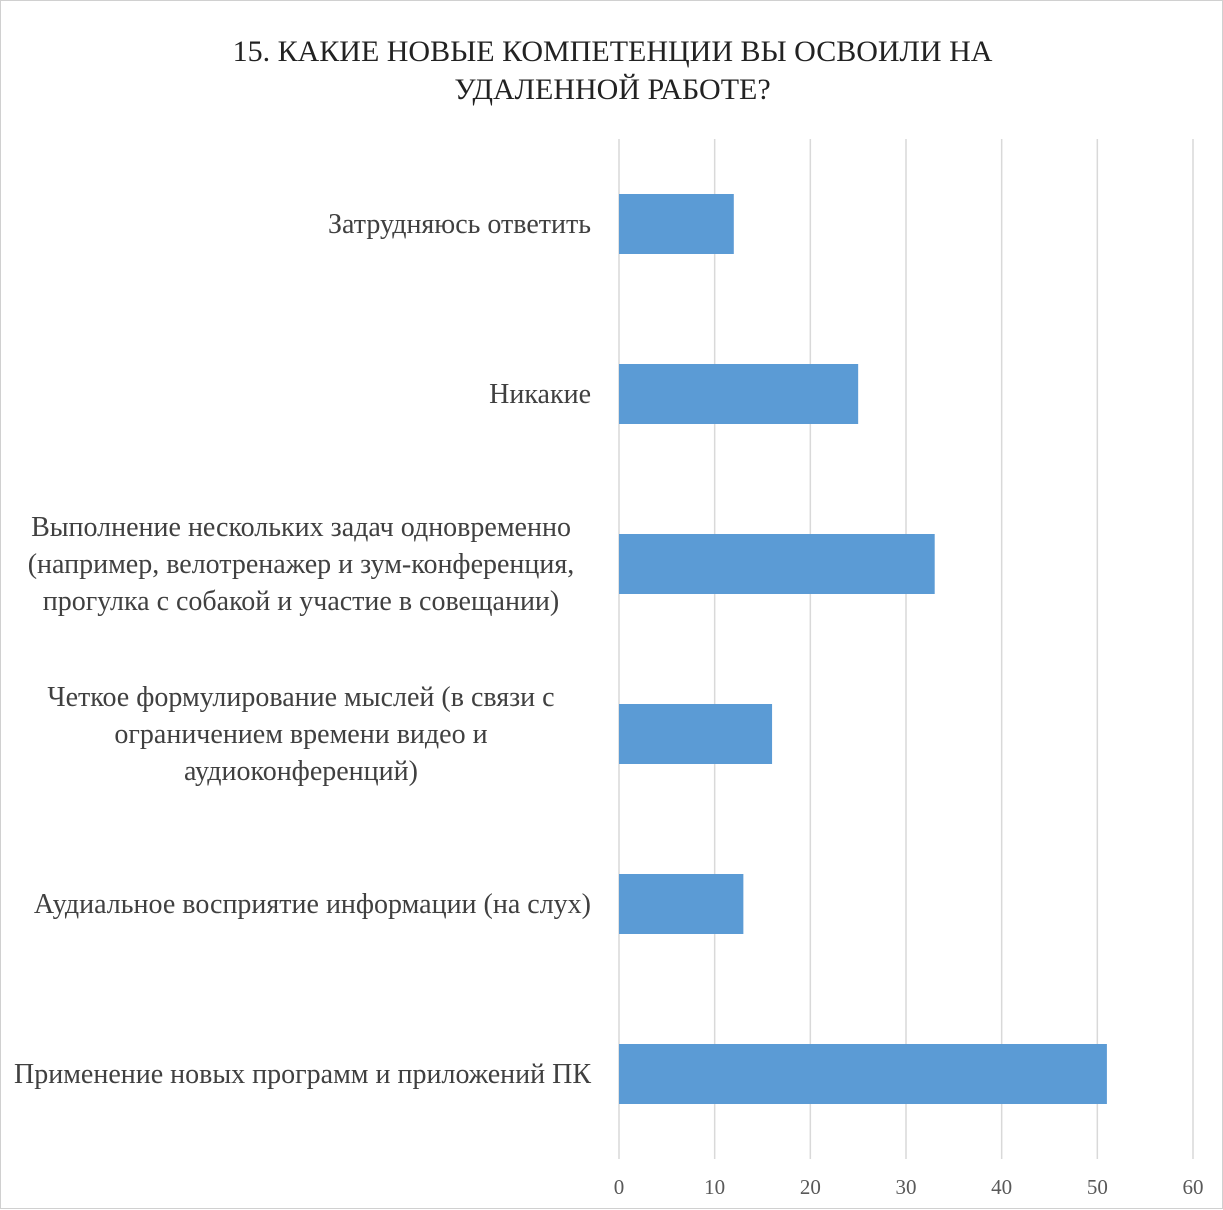  What do you see at coordinates (906, 1187) in the screenshot?
I see `x-tick-label: 30` at bounding box center [906, 1187].